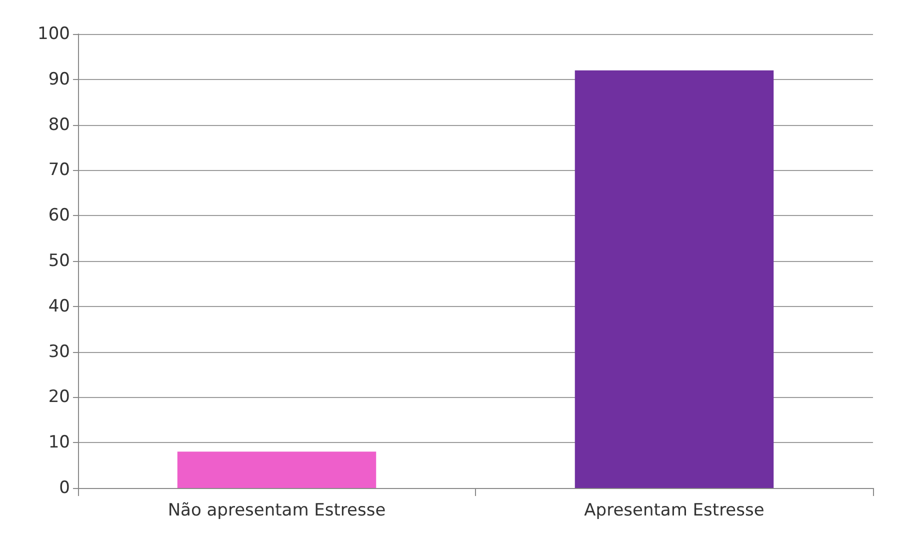  I want to click on y-tick-label: 60, so click(59, 216).